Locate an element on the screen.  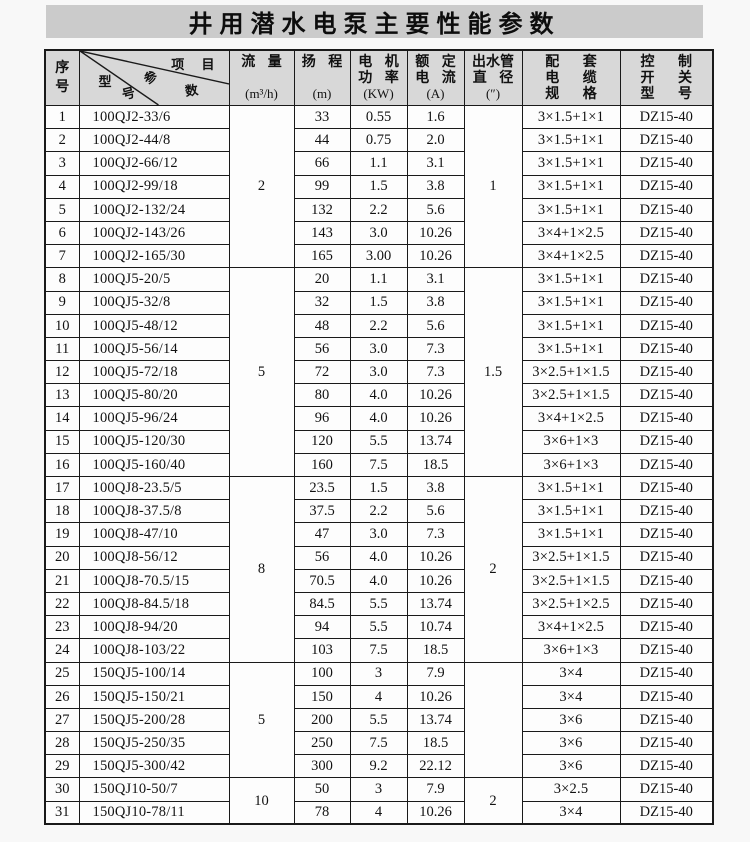
model-cell: 150QJ10-78/11 is located at coordinates (154, 812).